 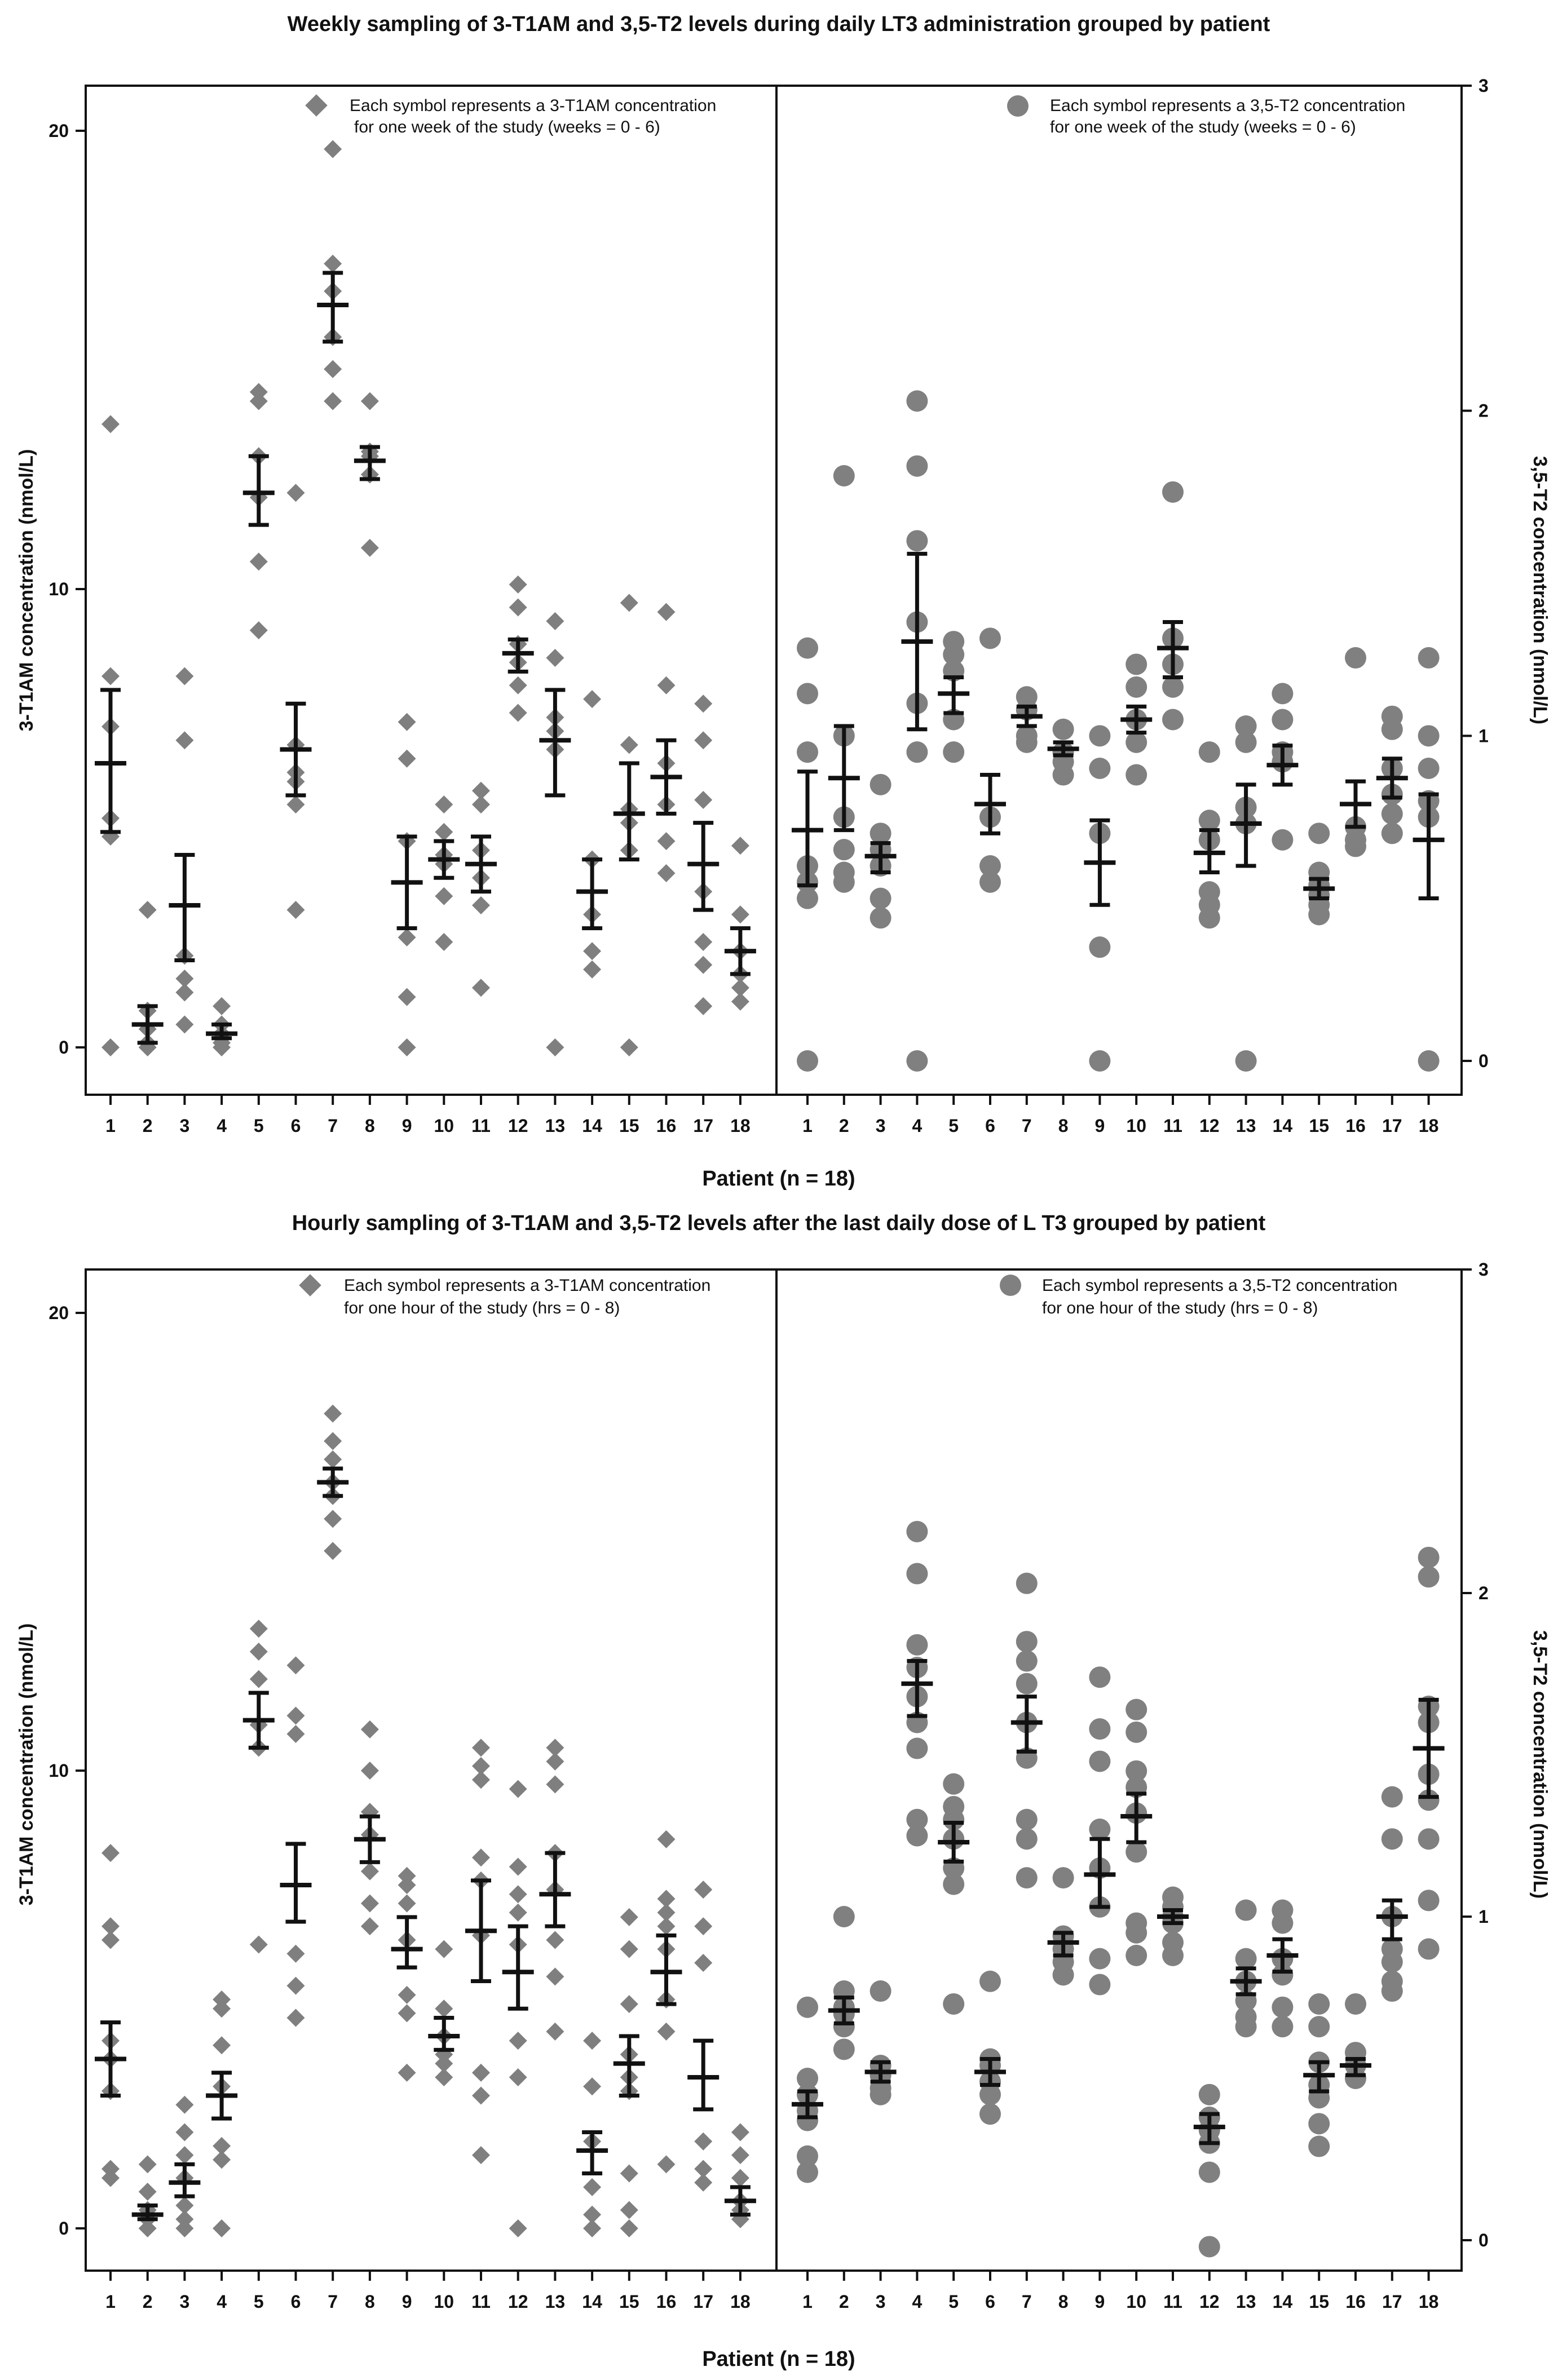 I want to click on weekly-right-y-axis-label: 3,5-T2 concentration (nmol/L), so click(x=1540, y=590).